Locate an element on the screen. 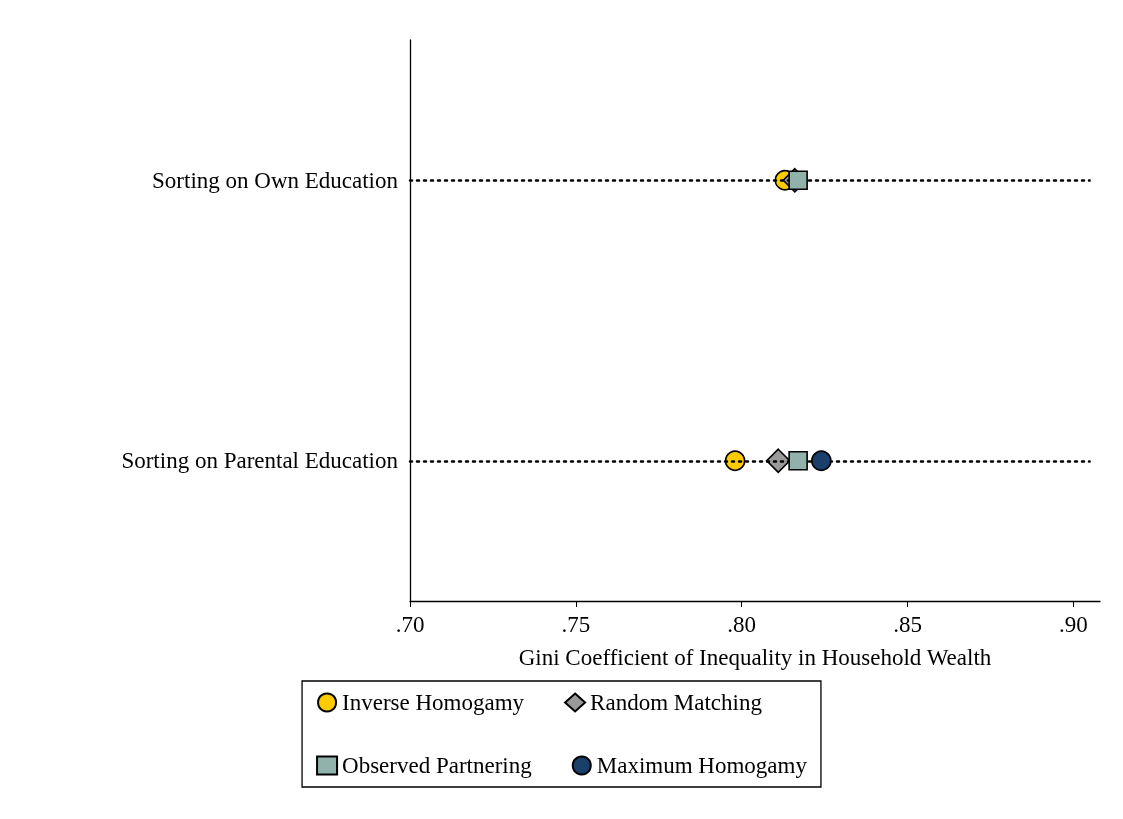 This screenshot has width=1123, height=819. x-tick-label: .70 is located at coordinates (410, 624).